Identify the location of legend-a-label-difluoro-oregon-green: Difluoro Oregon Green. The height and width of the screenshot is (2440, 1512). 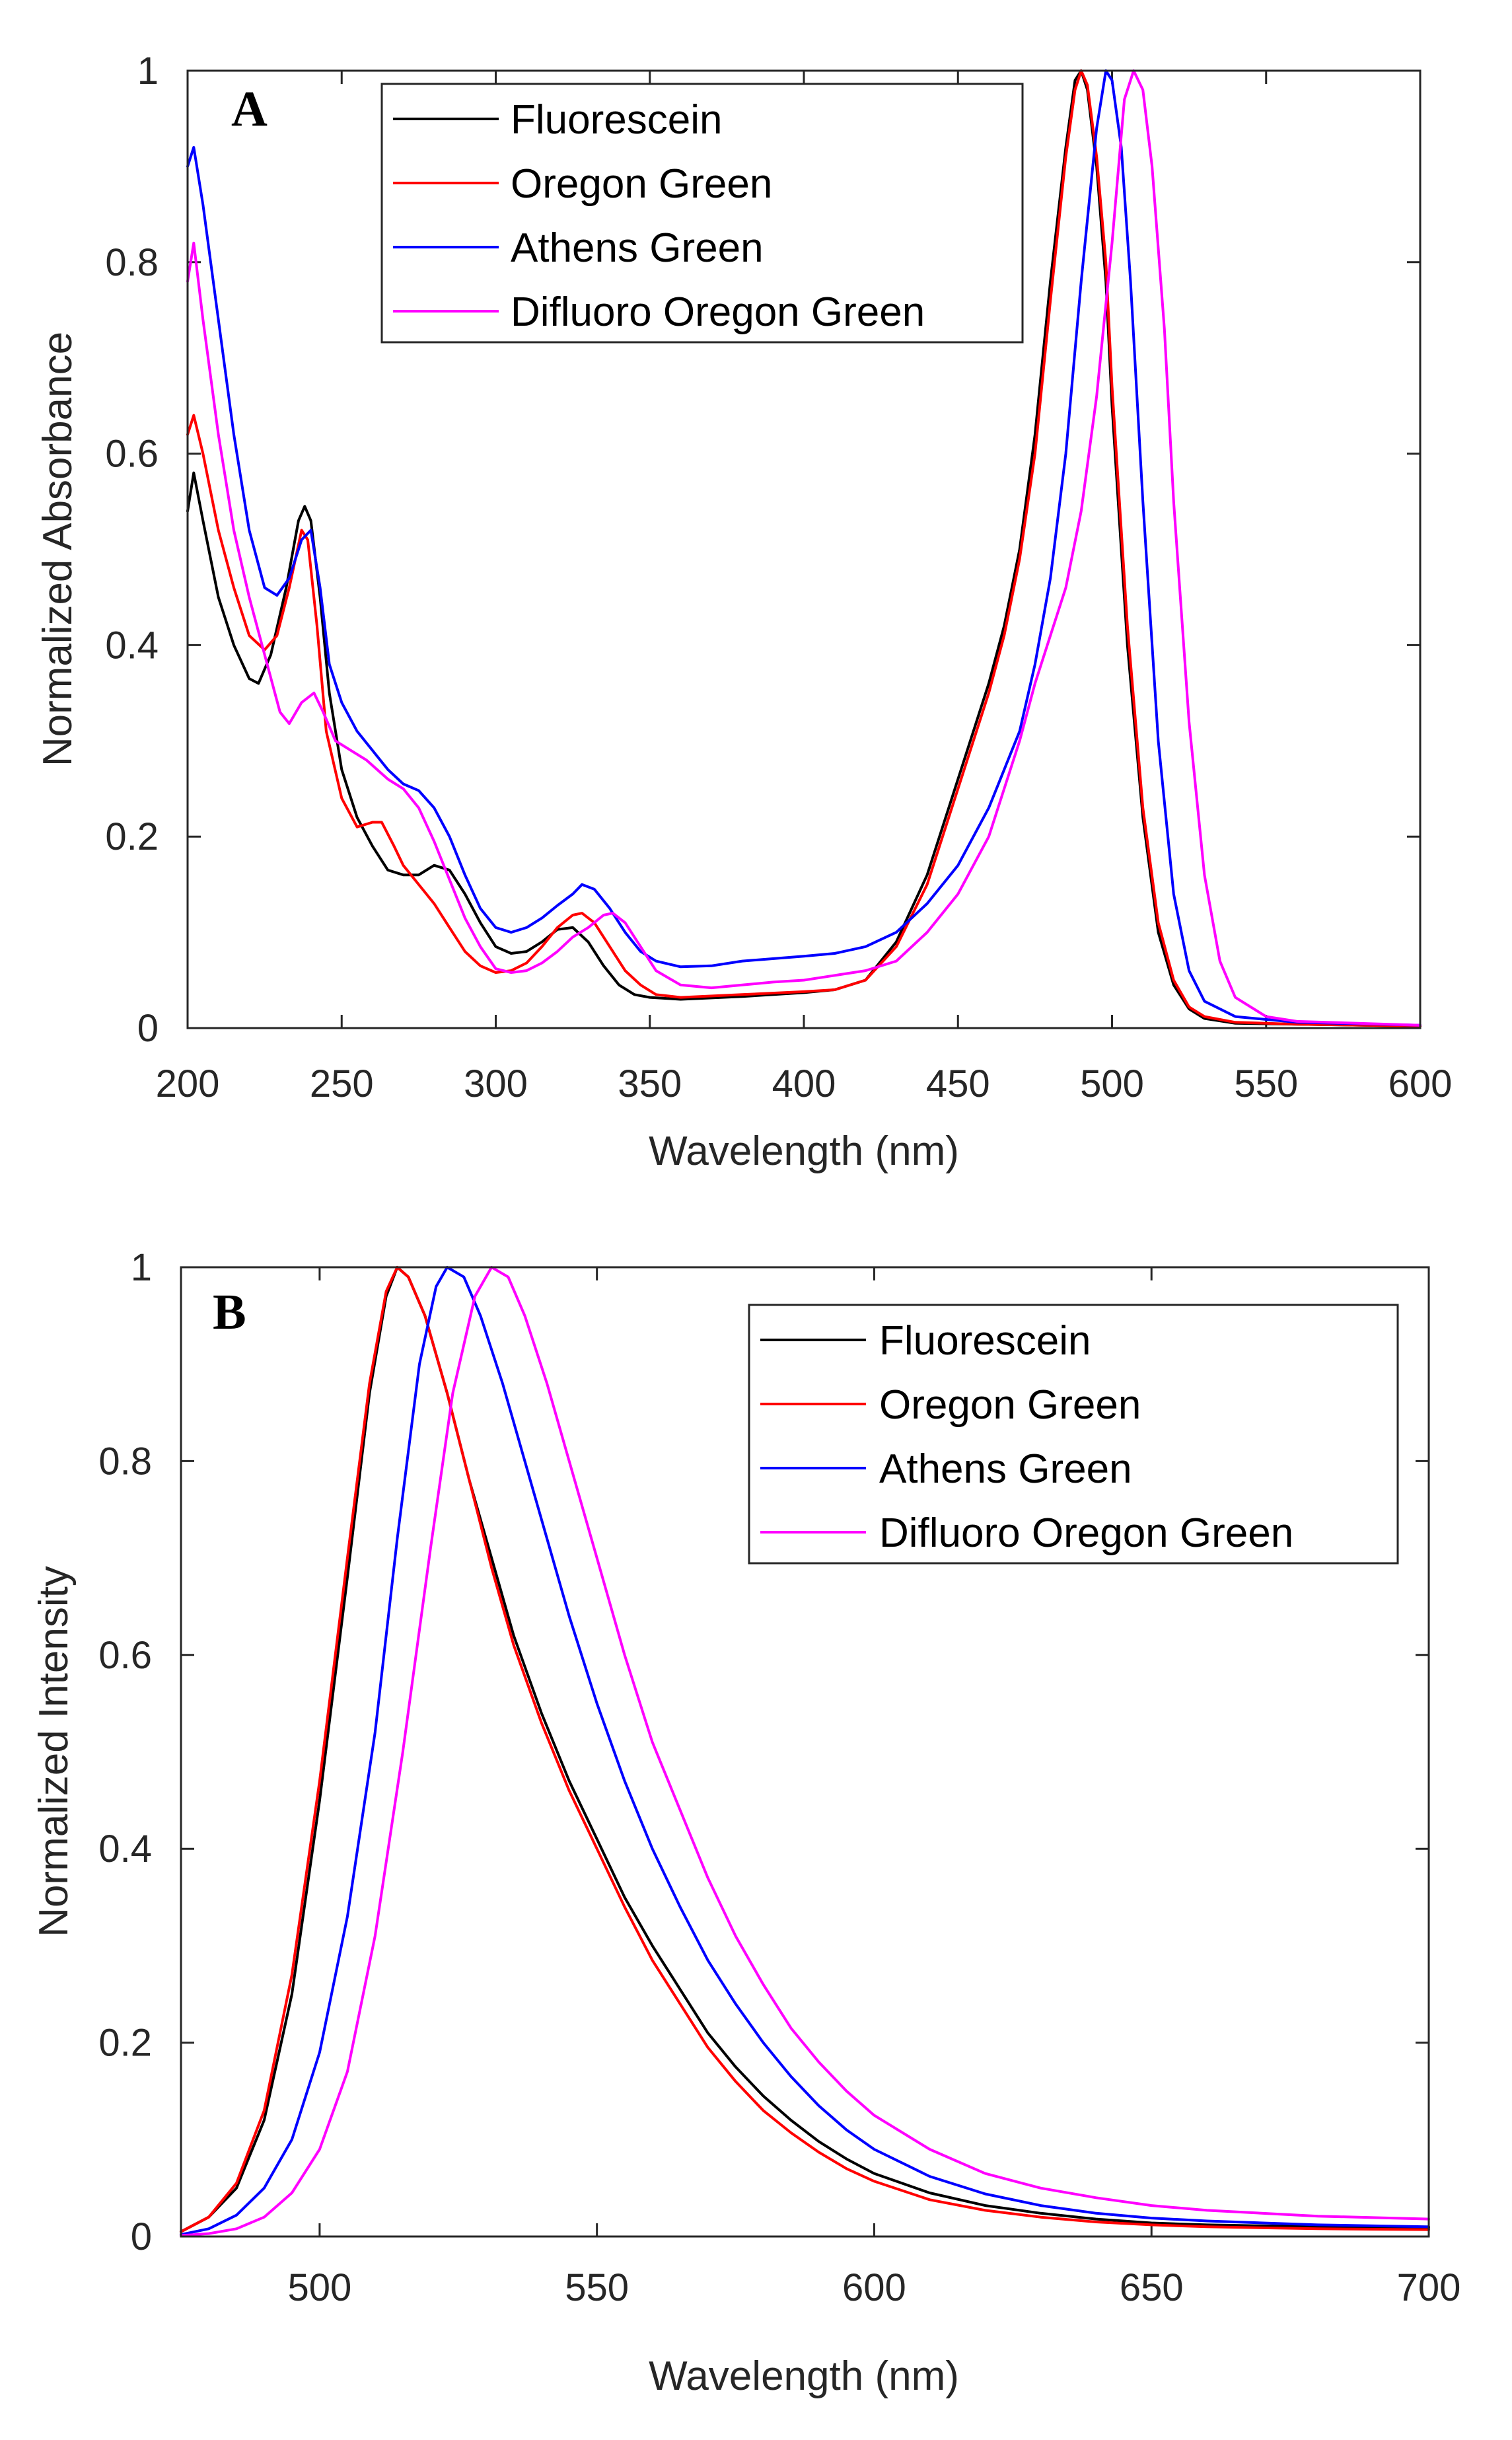
(718, 312).